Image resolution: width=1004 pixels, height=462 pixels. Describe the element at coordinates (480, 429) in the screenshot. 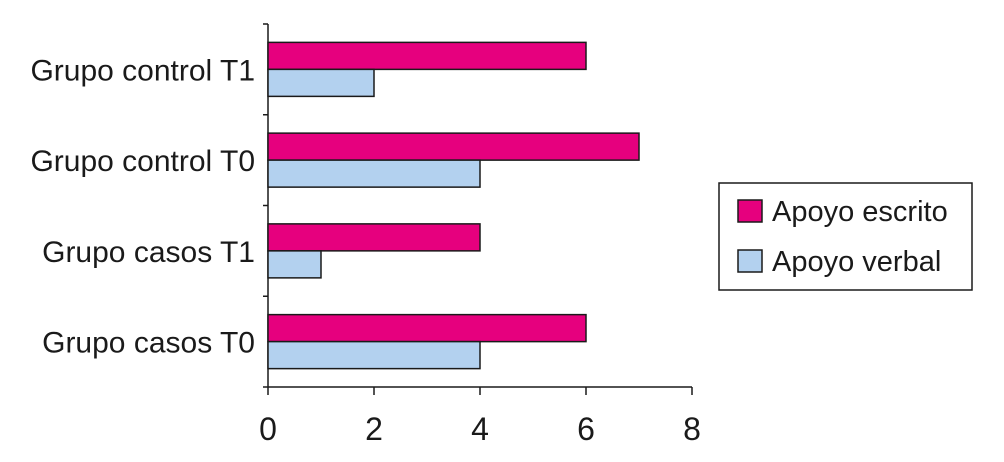

I see `x-tick-label: 4` at that location.